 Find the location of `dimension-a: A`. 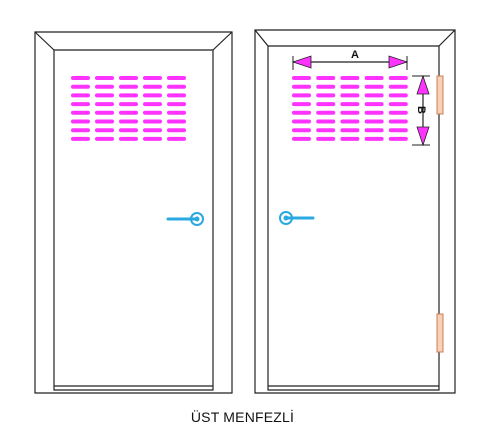

dimension-a: A is located at coordinates (350, 59).